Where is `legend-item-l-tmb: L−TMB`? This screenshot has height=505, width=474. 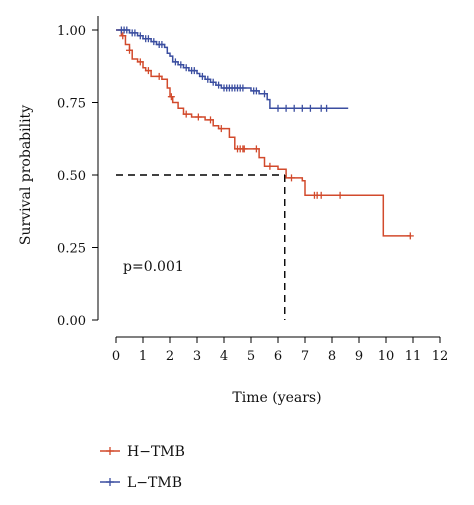
legend-item-l-tmb: L−TMB is located at coordinates (141, 483).